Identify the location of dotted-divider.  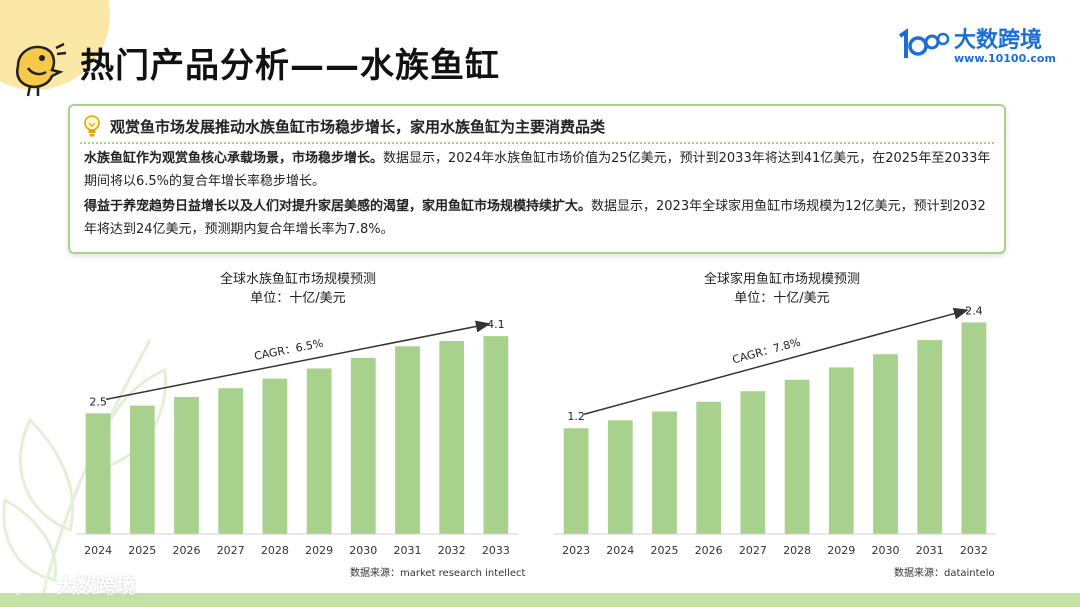
(537, 143).